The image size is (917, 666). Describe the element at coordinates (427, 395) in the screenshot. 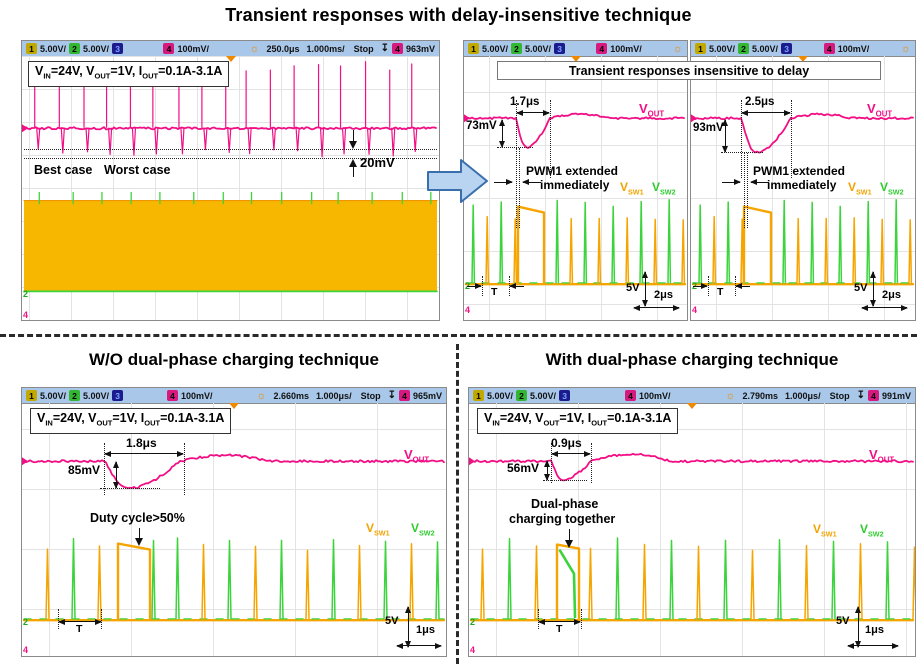

I see `trigger-level: 965mV` at that location.